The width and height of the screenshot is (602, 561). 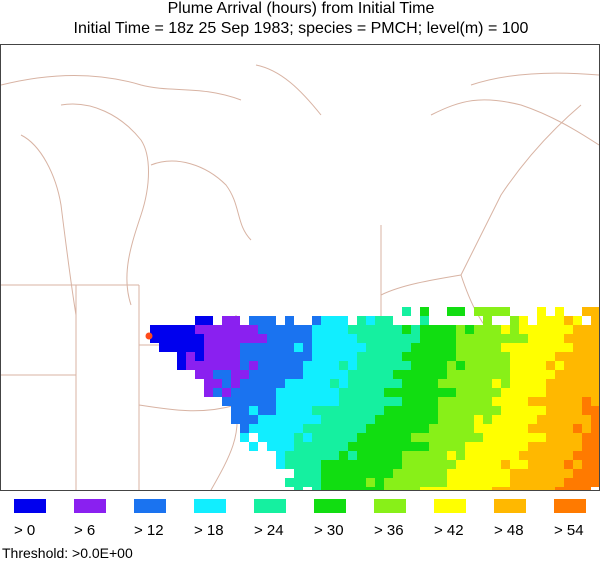 What do you see at coordinates (25, 530) in the screenshot?
I see `legend-label: > 0` at bounding box center [25, 530].